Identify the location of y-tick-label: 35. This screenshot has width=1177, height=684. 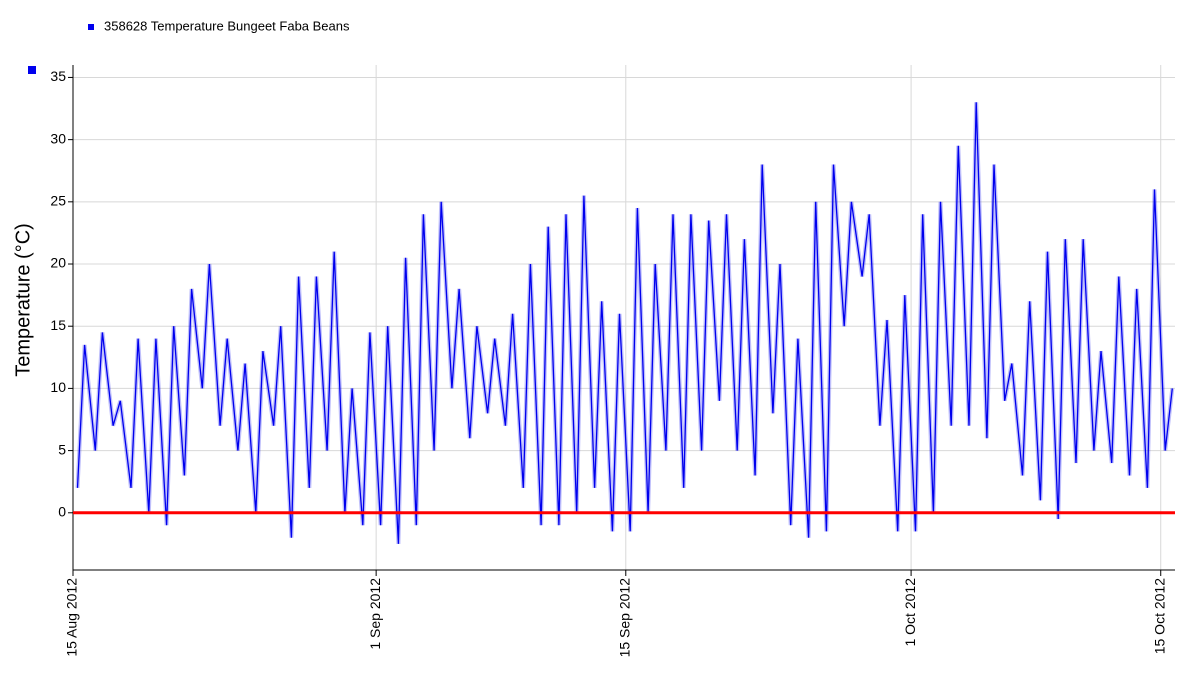
(58, 76).